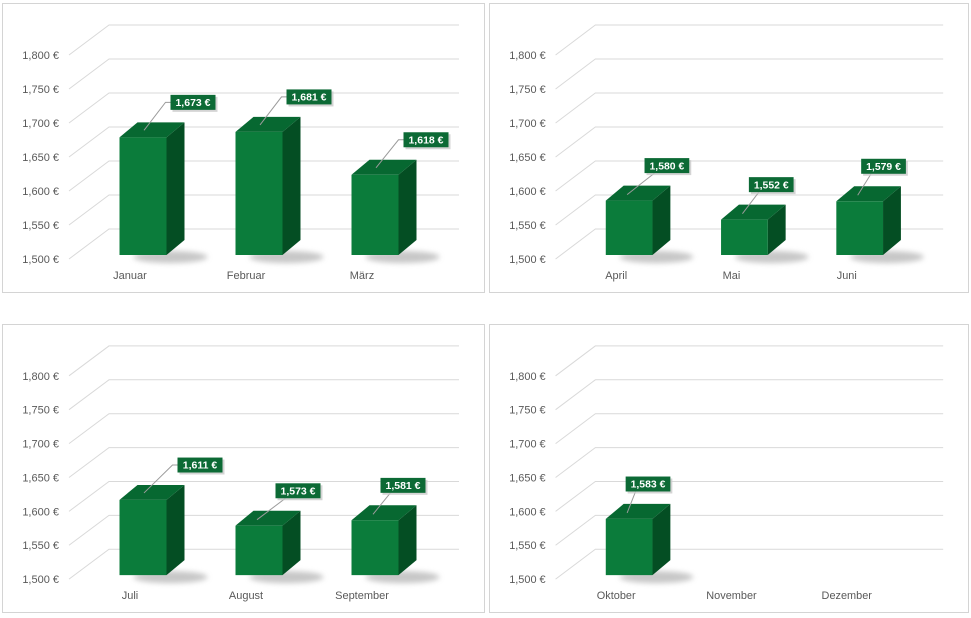 This screenshot has width=971, height=618. I want to click on x-axis-category-label: Juli, so click(130, 596).